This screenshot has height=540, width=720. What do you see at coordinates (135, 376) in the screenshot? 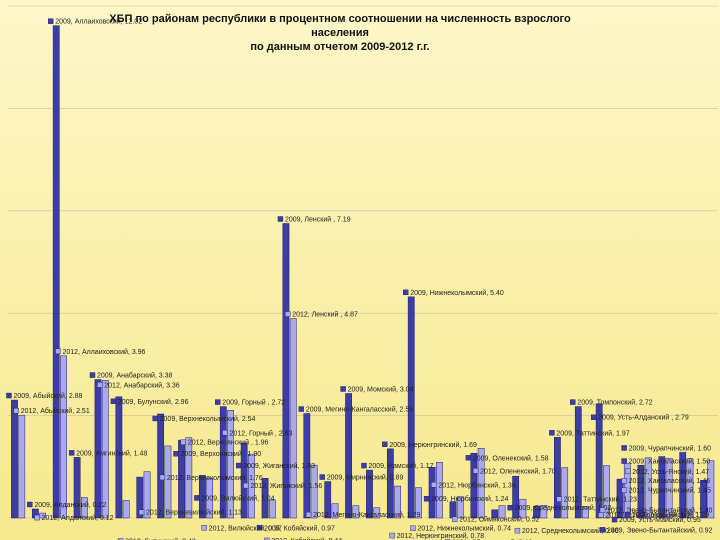
I see `data-label-5: 2009, Анабарский, 3.38` at bounding box center [135, 376].